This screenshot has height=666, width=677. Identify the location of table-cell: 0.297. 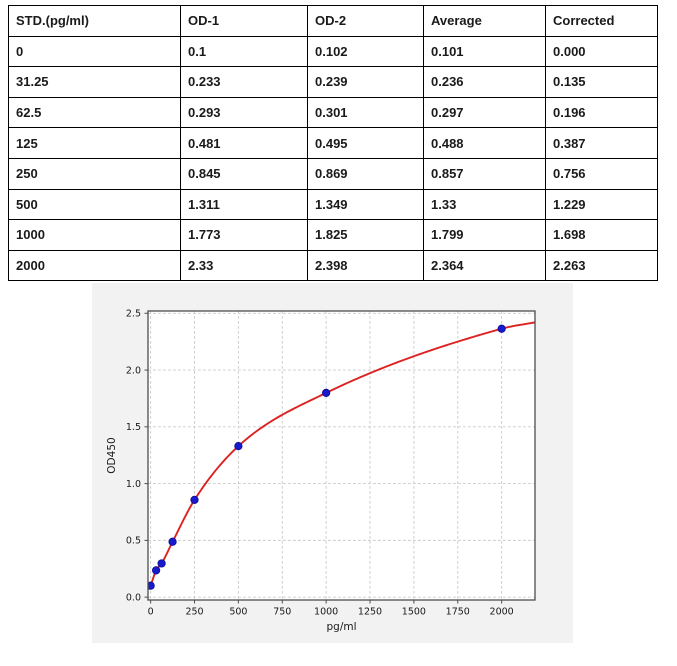
(484, 112).